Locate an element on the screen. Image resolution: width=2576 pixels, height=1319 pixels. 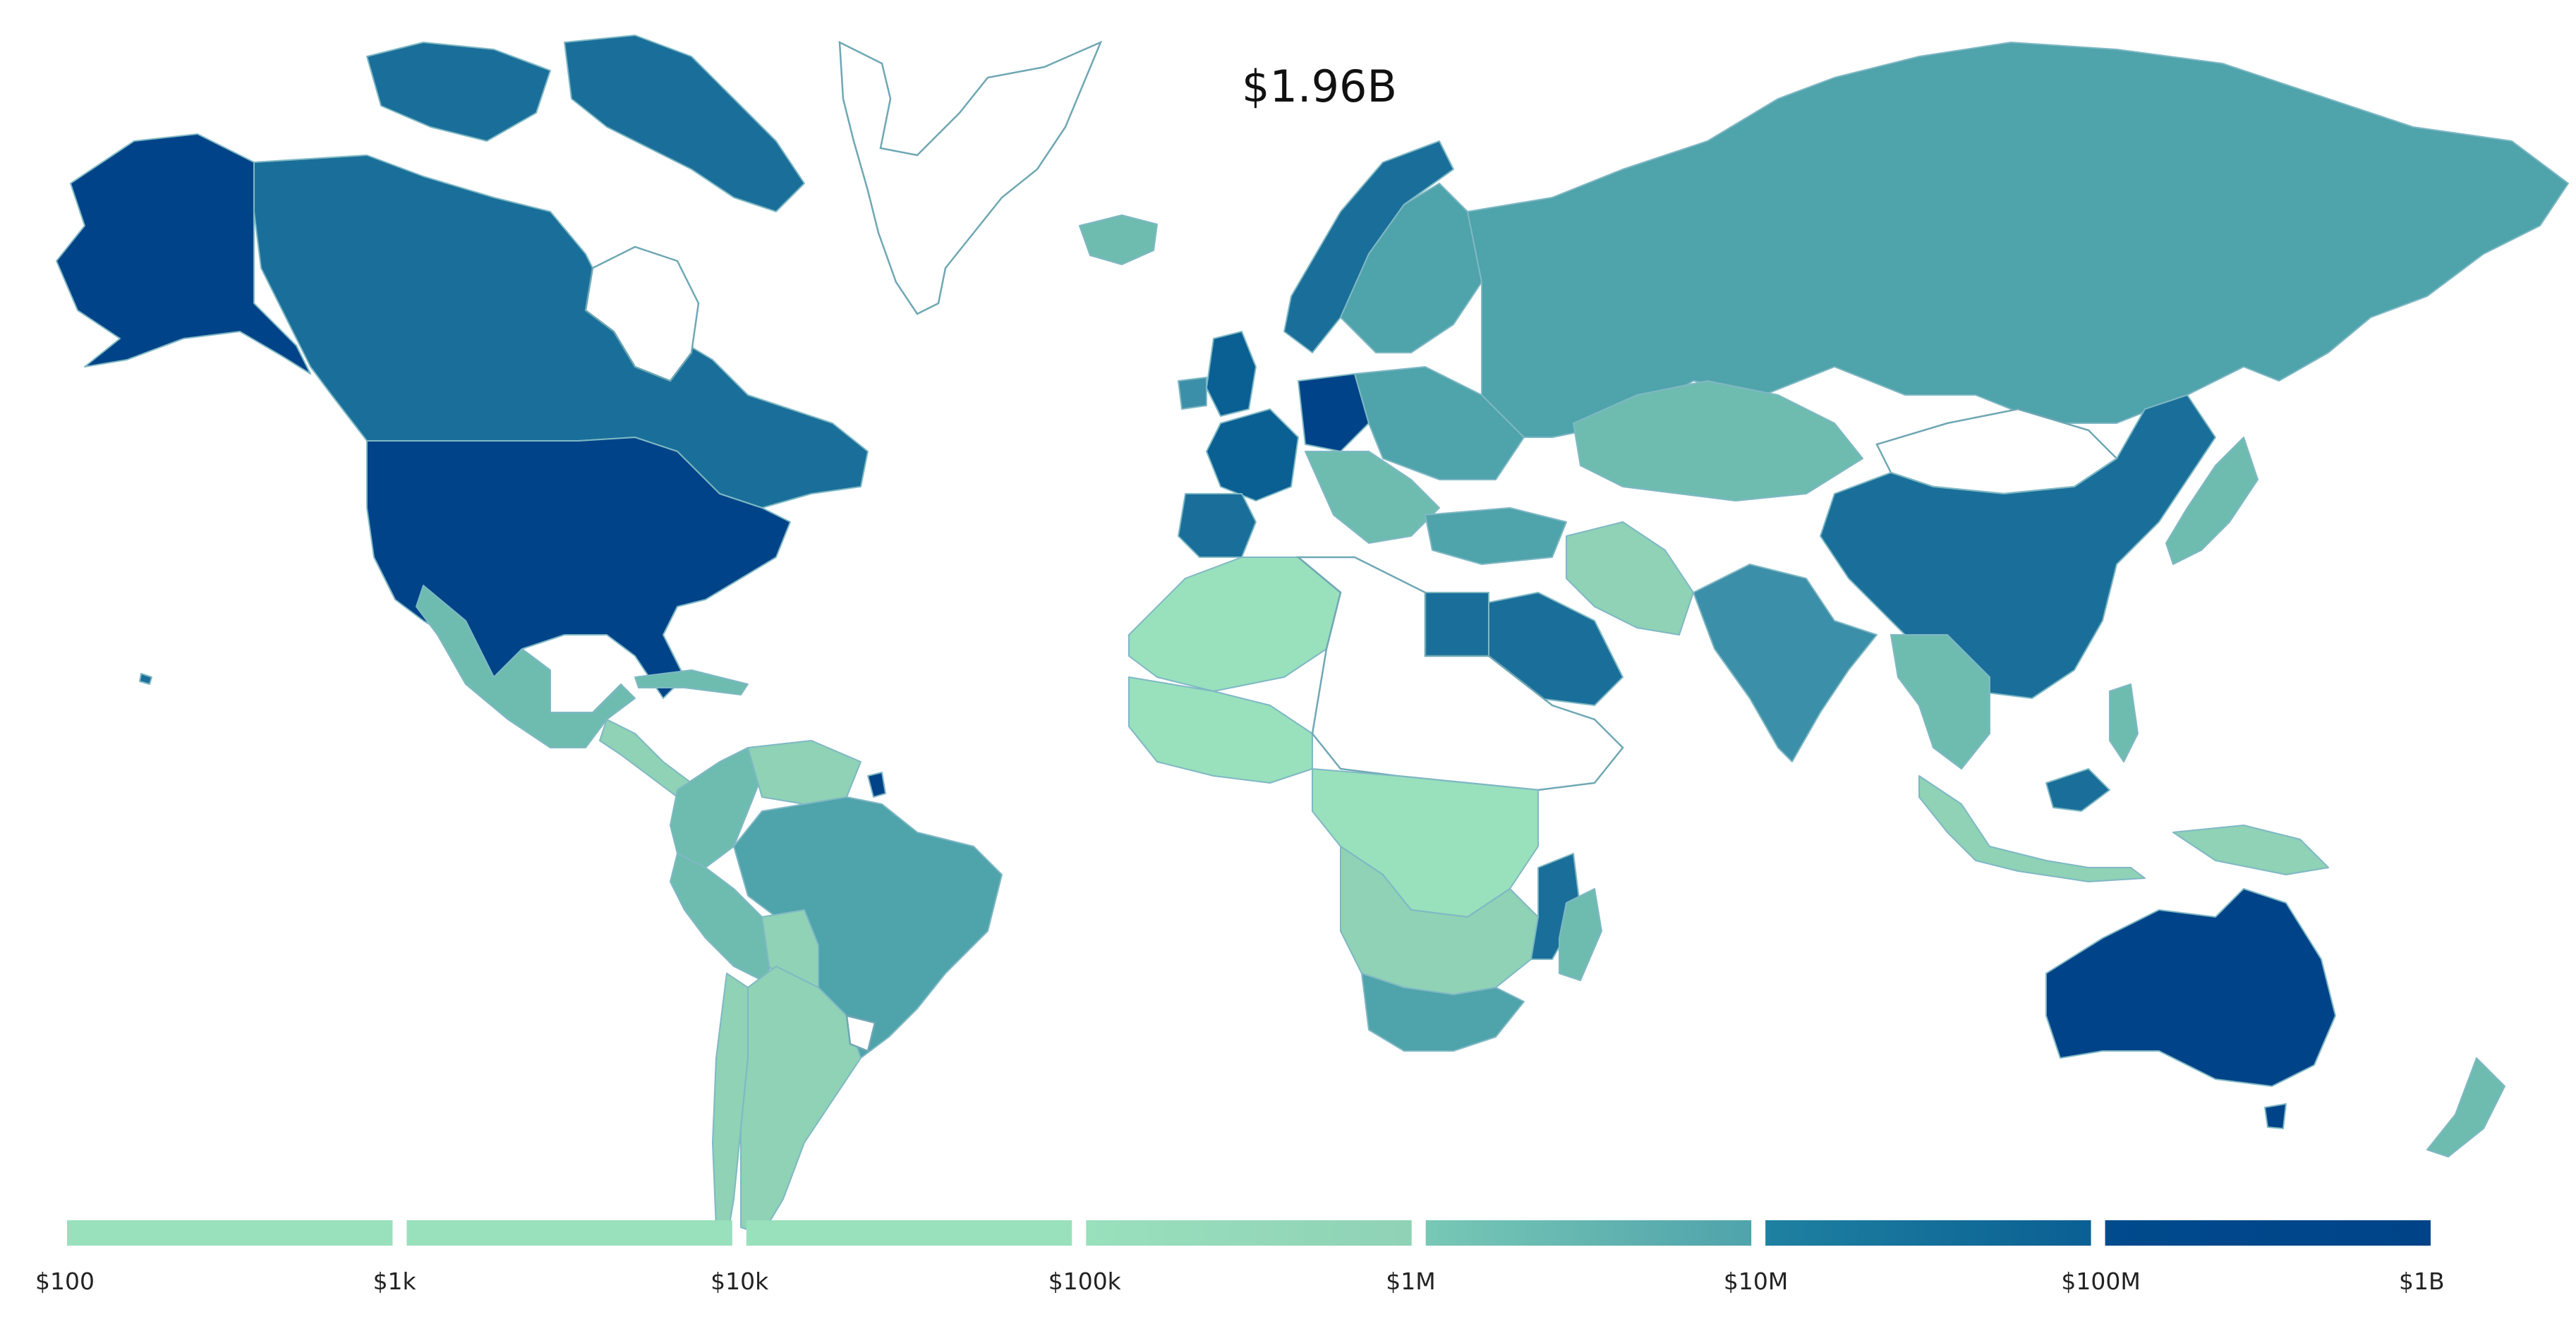
region-kazakhstan is located at coordinates (1718, 441).